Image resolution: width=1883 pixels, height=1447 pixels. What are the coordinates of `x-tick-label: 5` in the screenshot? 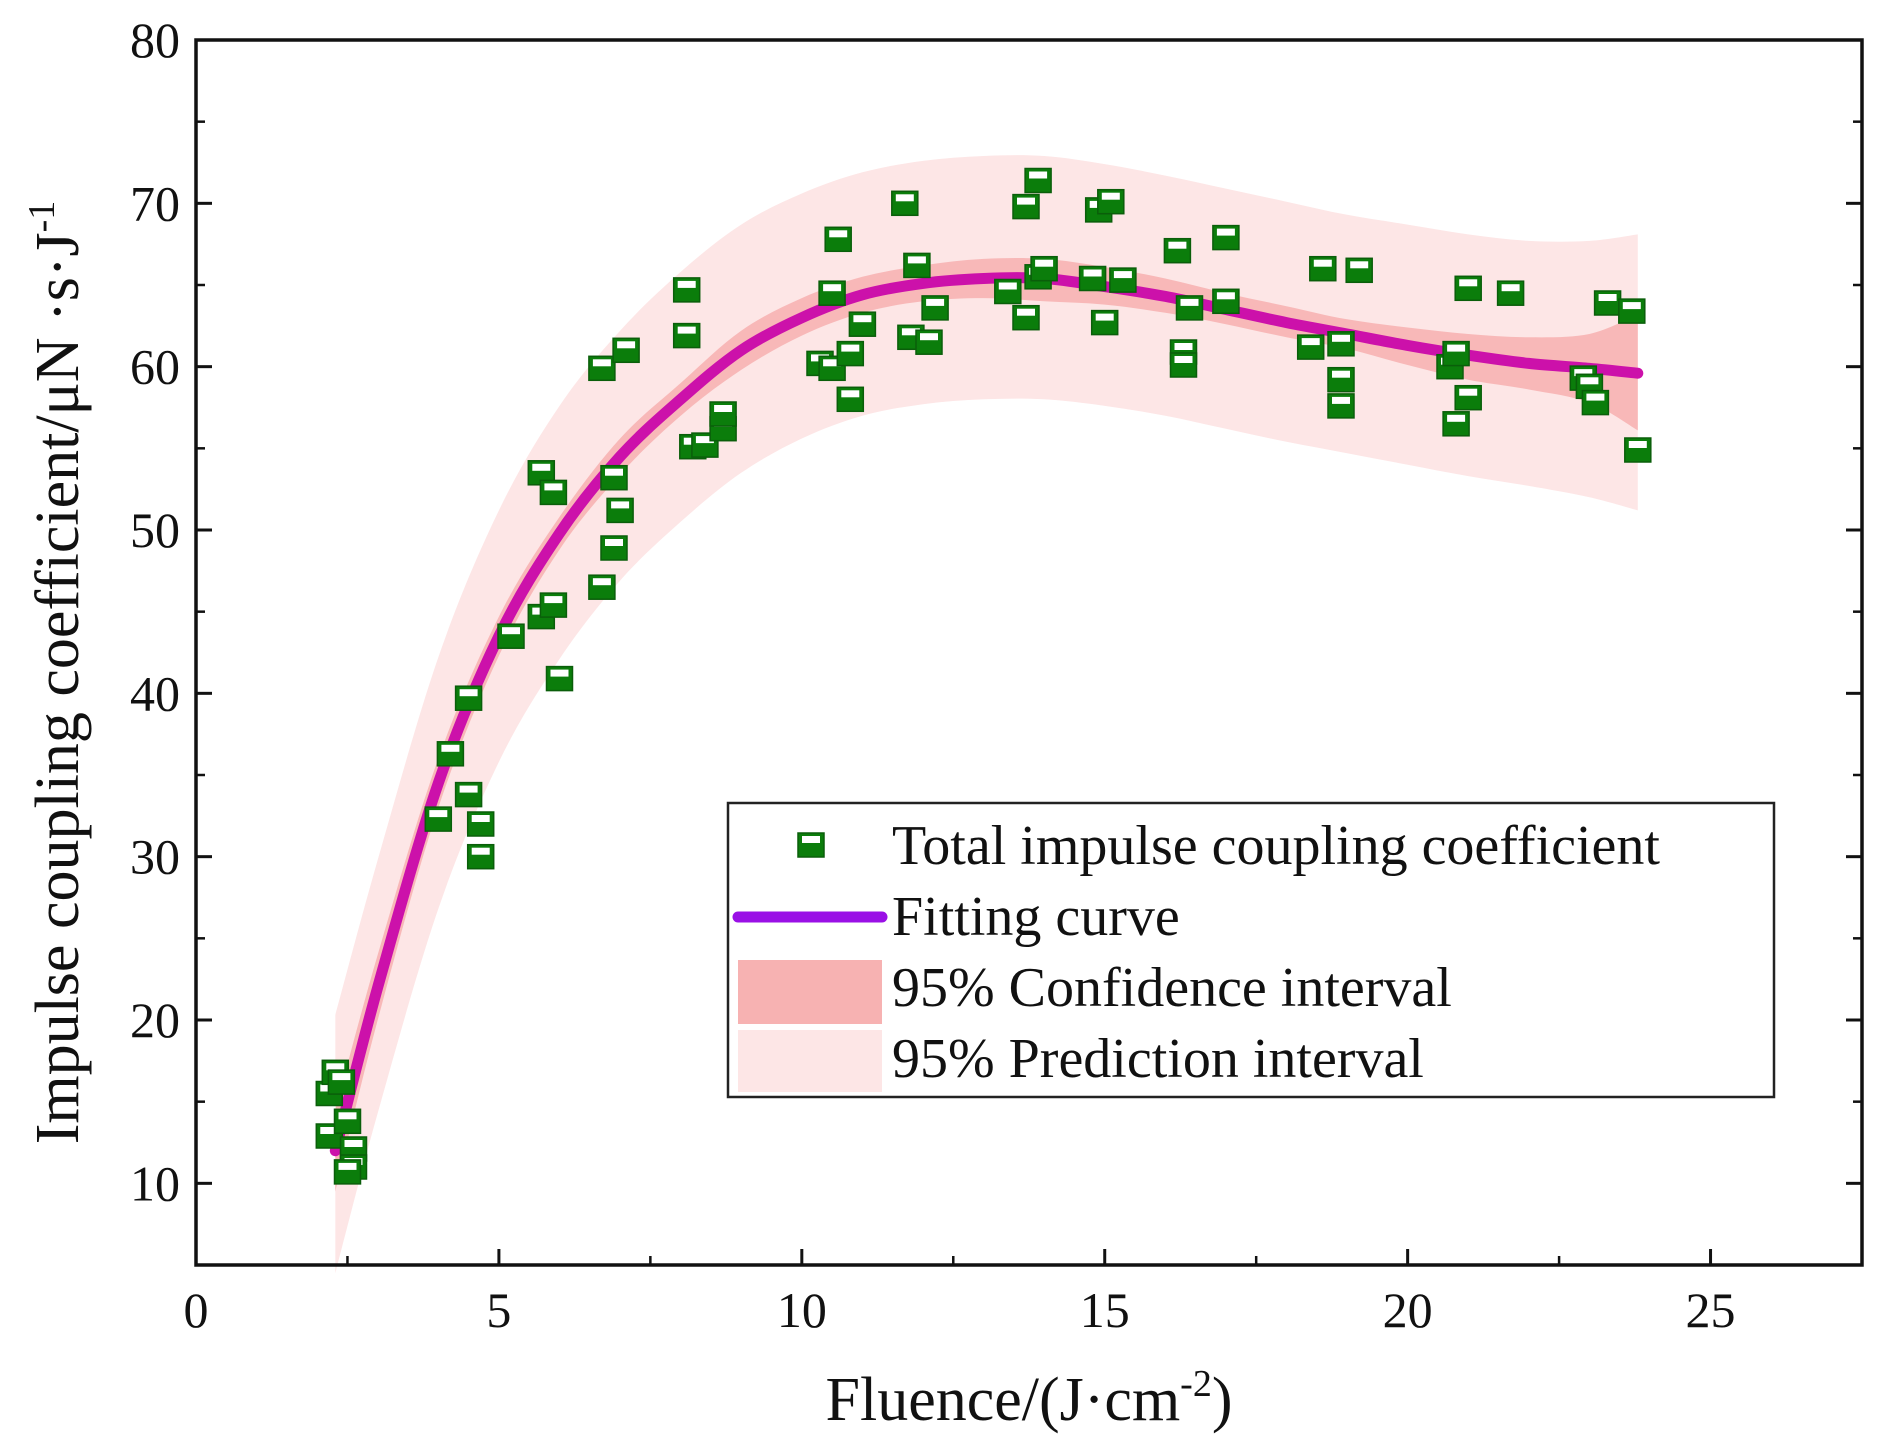 It's located at (498, 1310).